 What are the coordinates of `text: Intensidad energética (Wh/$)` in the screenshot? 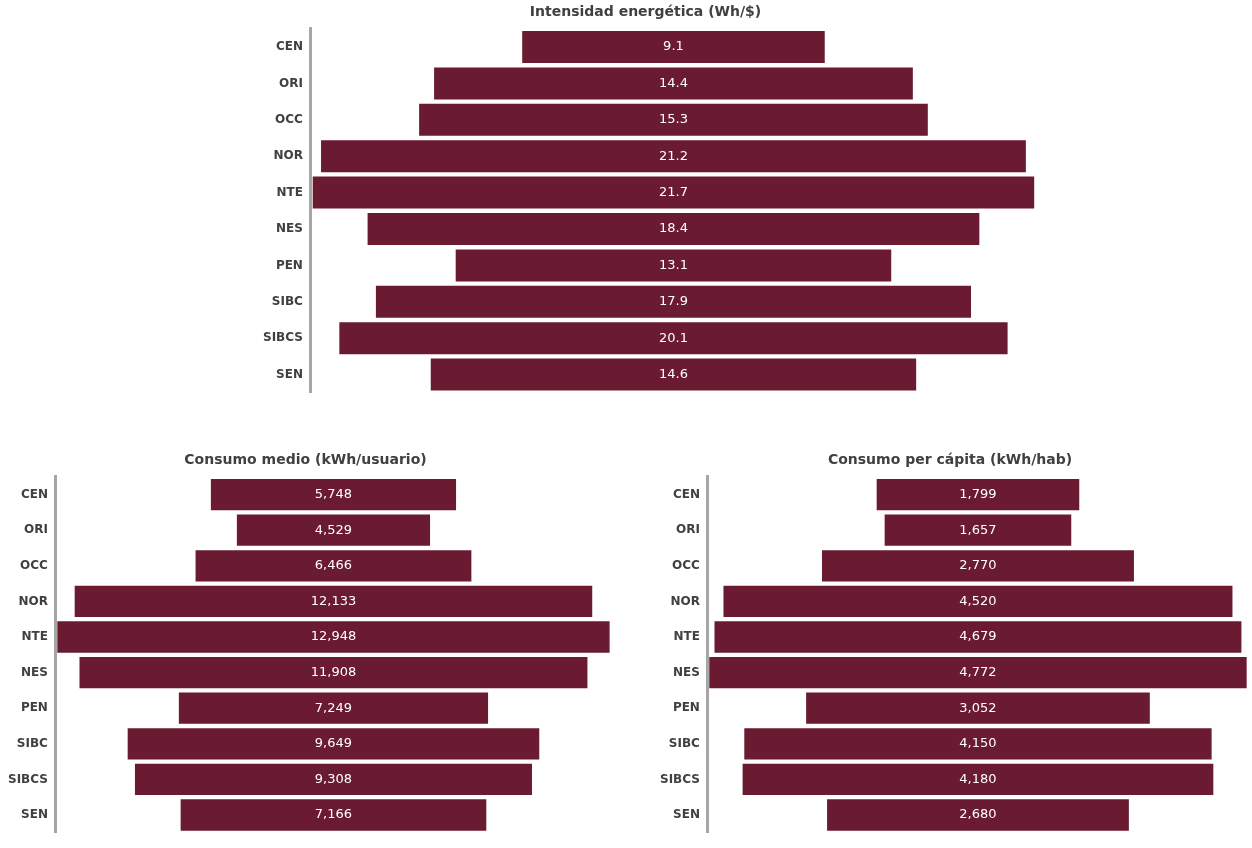 It's located at (645, 11).